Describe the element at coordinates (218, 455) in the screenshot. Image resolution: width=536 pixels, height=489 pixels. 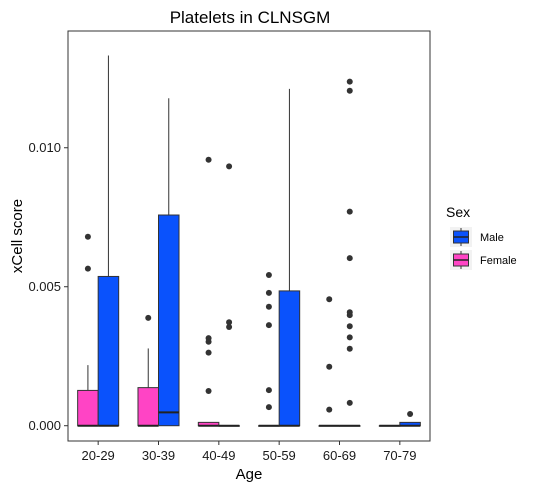
I see `x-tick-label: 40-49` at that location.